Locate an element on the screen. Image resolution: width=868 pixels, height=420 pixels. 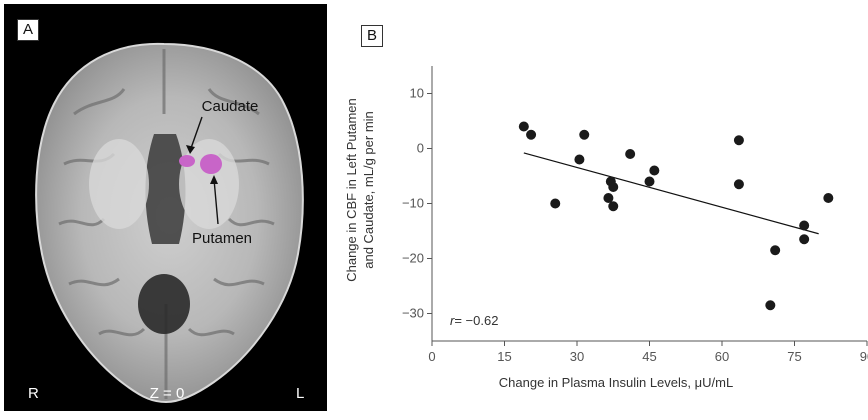
correlation-annotation: r= −0.62 is located at coordinates (474, 320).